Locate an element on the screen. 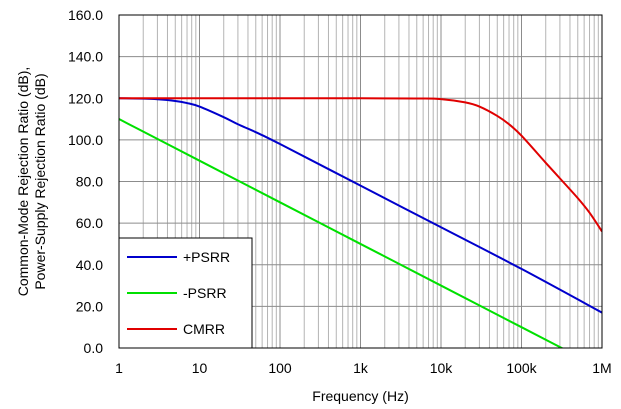 The height and width of the screenshot is (409, 621). y-tick-label: 160.0 is located at coordinates (85, 15).